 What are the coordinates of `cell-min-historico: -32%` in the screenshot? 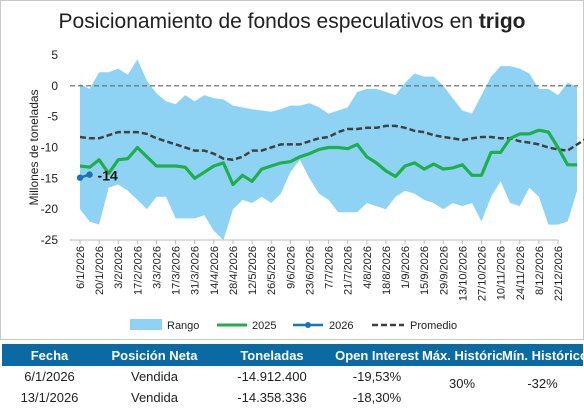 It's located at (542, 383).